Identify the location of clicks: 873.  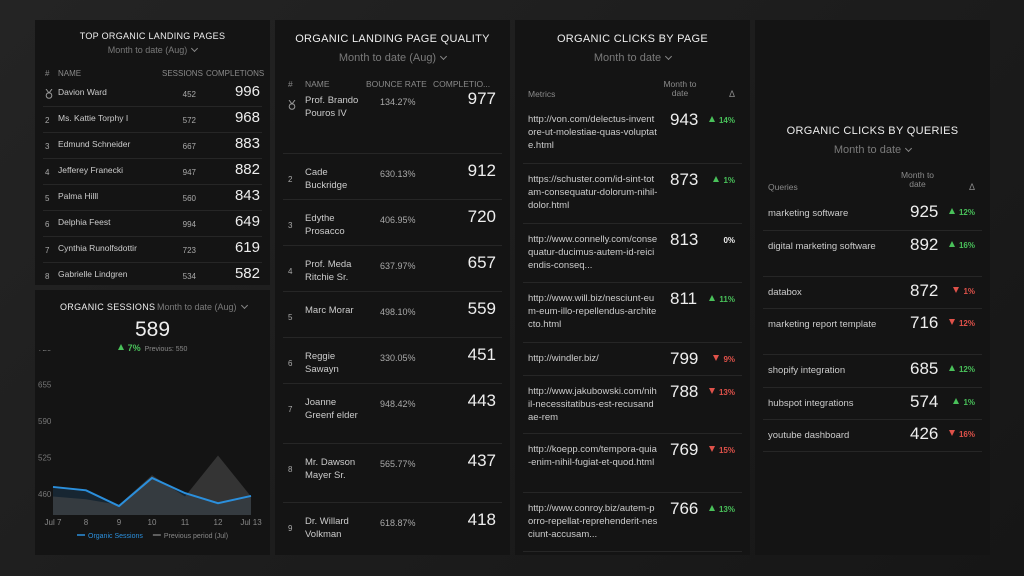
(684, 179).